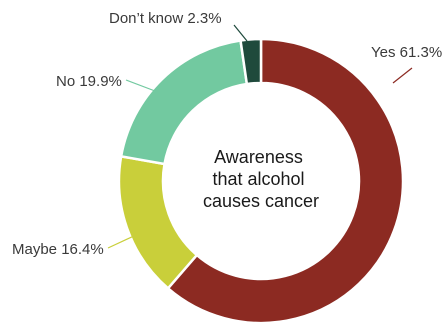  What do you see at coordinates (406, 52) in the screenshot?
I see `label-yes: Yes 61.3%` at bounding box center [406, 52].